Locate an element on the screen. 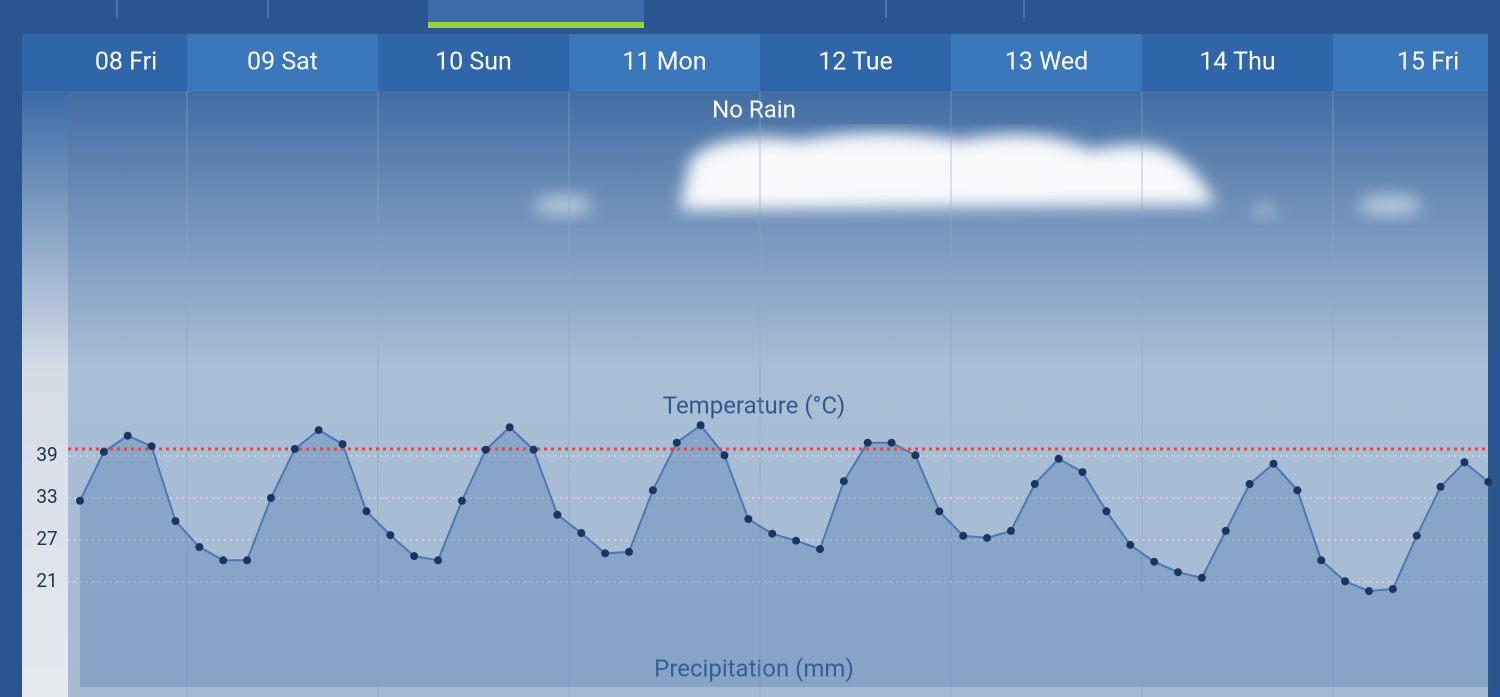 Image resolution: width=1500 pixels, height=697 pixels. y-tick-label: 21 is located at coordinates (46, 580).